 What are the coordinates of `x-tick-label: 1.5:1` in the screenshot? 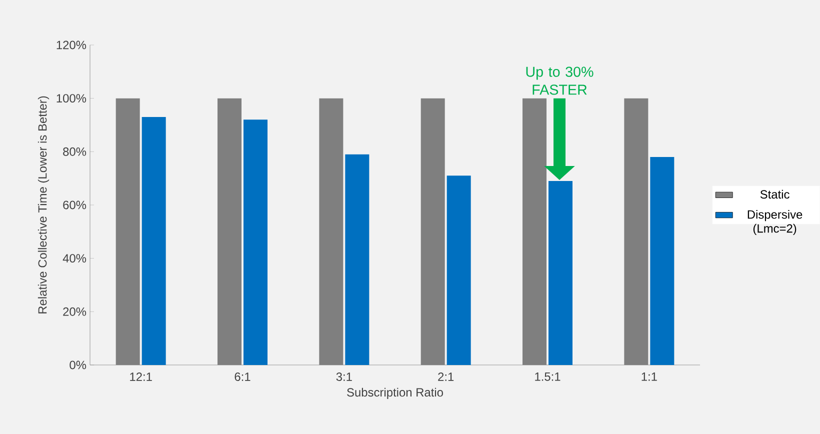 It's located at (547, 376).